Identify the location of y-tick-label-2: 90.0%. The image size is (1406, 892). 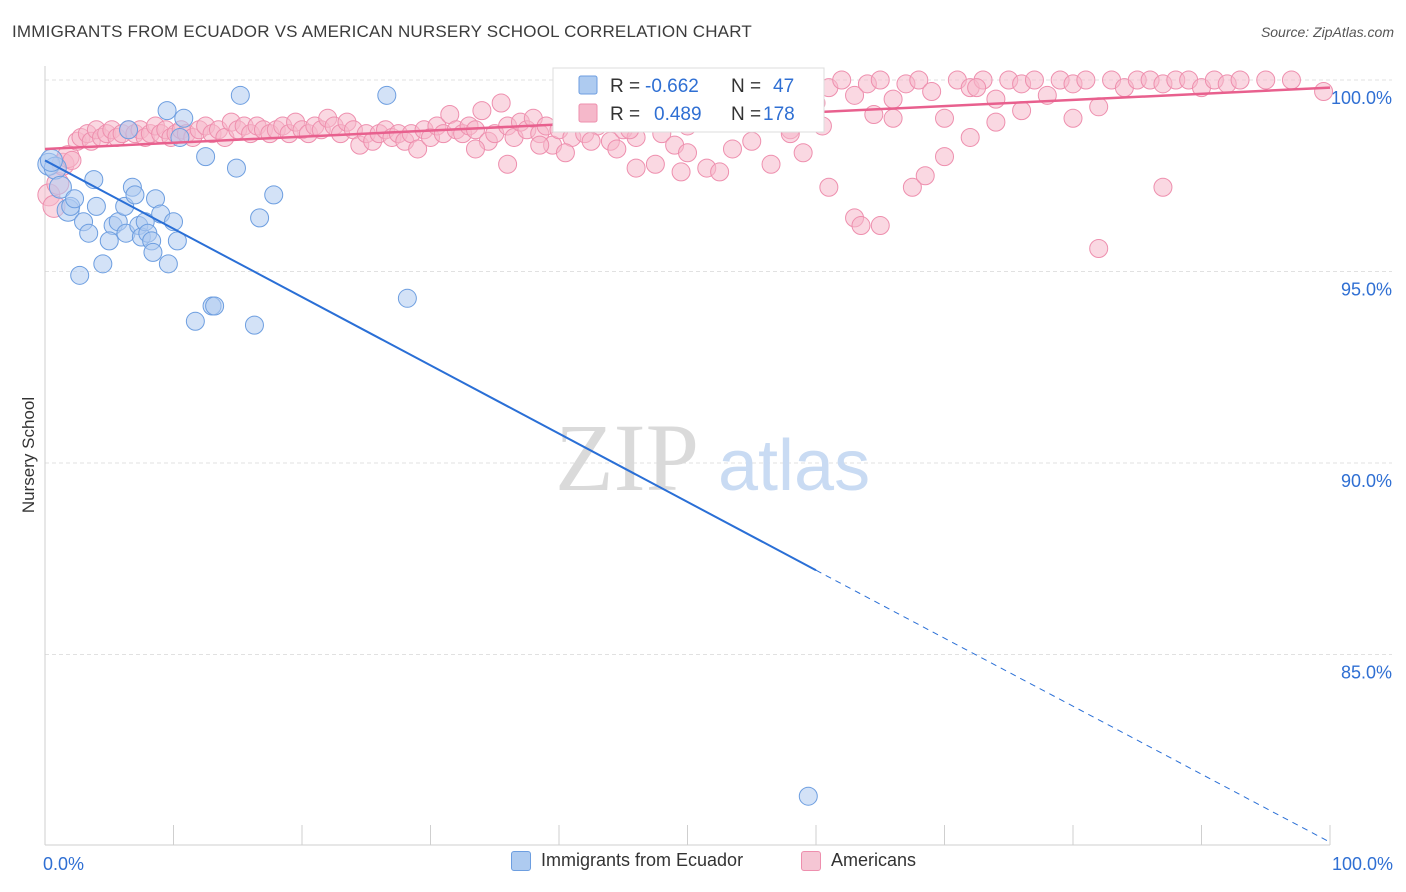
(1366, 481).